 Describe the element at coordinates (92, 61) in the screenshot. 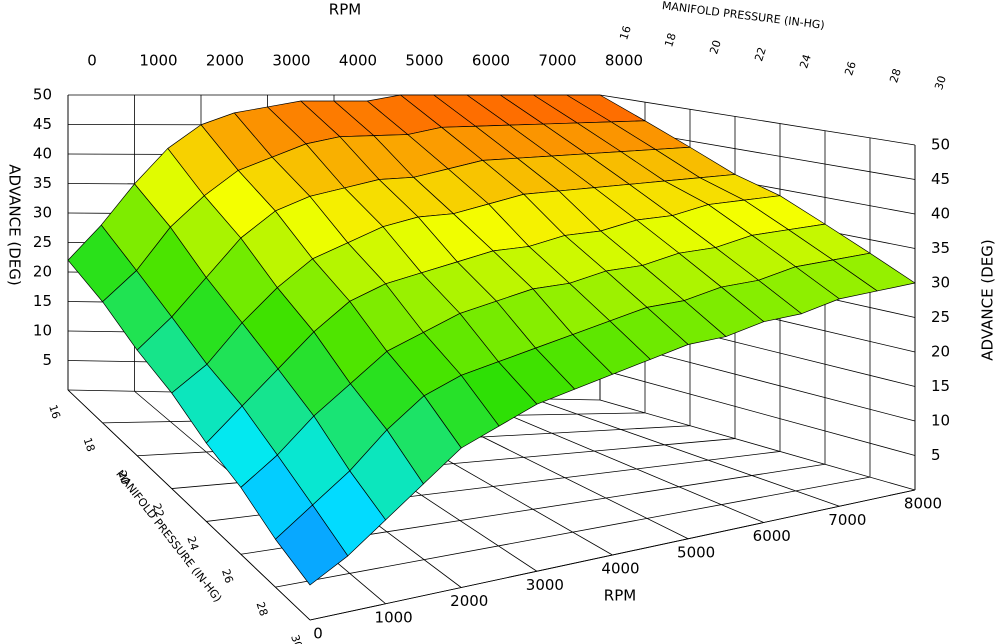

I see `x-tick-label-top: 0` at that location.